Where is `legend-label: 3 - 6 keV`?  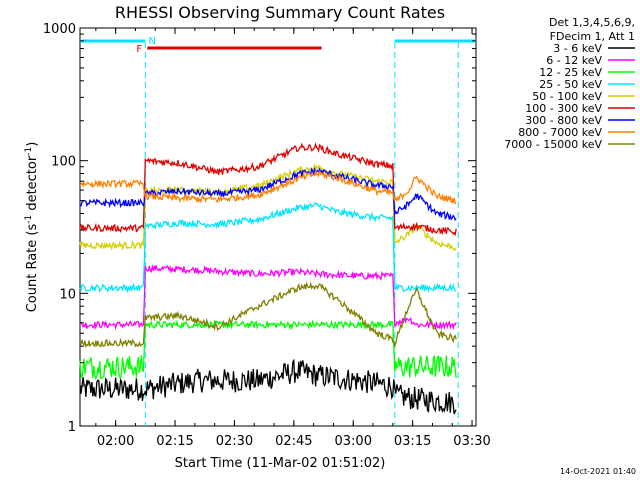
legend-label: 3 - 6 keV is located at coordinates (577, 48).